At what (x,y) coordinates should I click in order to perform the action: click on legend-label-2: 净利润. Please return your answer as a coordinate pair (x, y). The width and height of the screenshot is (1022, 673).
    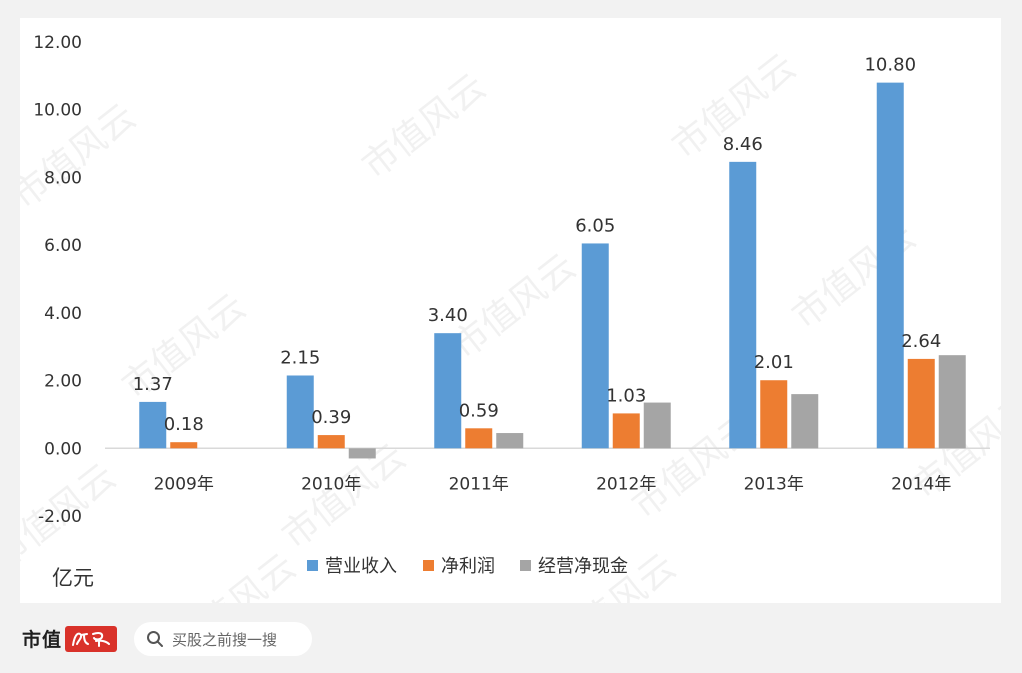
    Looking at the image, I should click on (468, 566).